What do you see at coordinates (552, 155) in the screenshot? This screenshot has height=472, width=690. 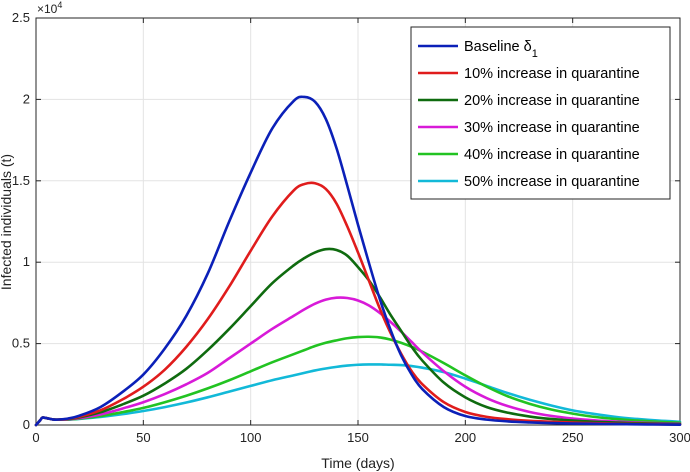 I see `legend-label: 40% increase in quarantine` at bounding box center [552, 155].